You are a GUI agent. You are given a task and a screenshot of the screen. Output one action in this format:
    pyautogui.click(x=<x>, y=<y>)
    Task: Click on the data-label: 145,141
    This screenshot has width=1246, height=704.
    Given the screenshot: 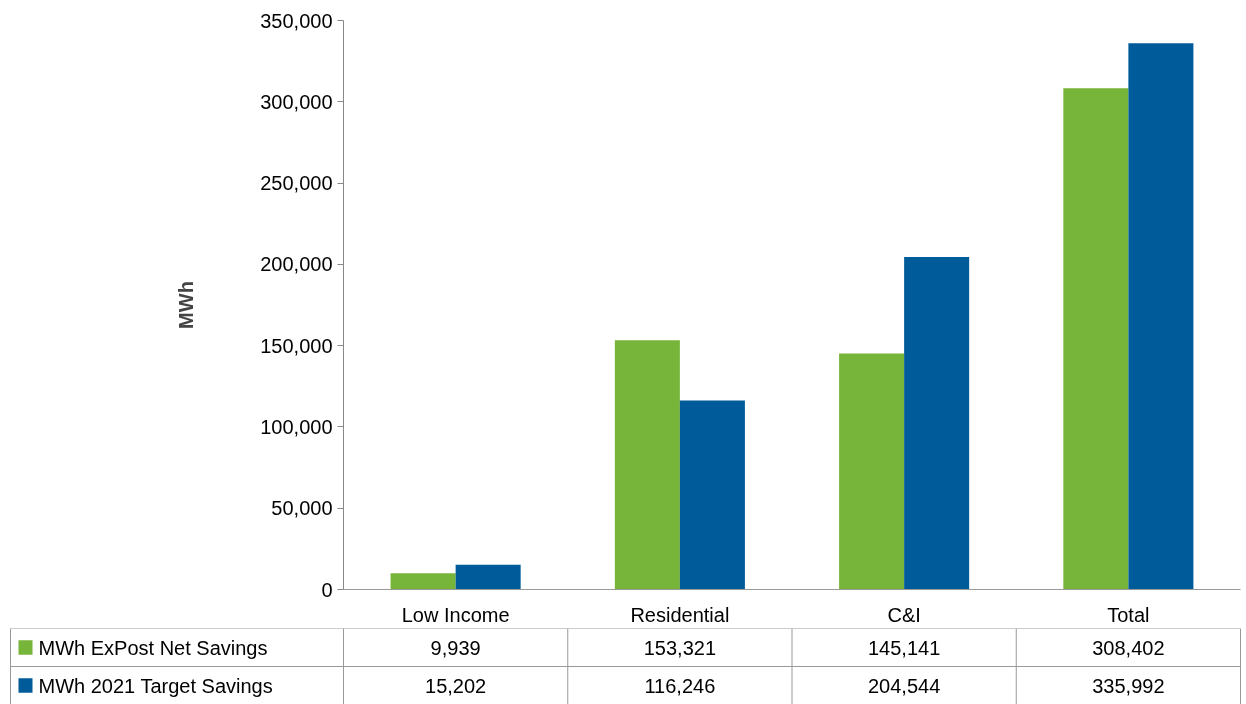 What is the action you would take?
    pyautogui.click(x=904, y=647)
    